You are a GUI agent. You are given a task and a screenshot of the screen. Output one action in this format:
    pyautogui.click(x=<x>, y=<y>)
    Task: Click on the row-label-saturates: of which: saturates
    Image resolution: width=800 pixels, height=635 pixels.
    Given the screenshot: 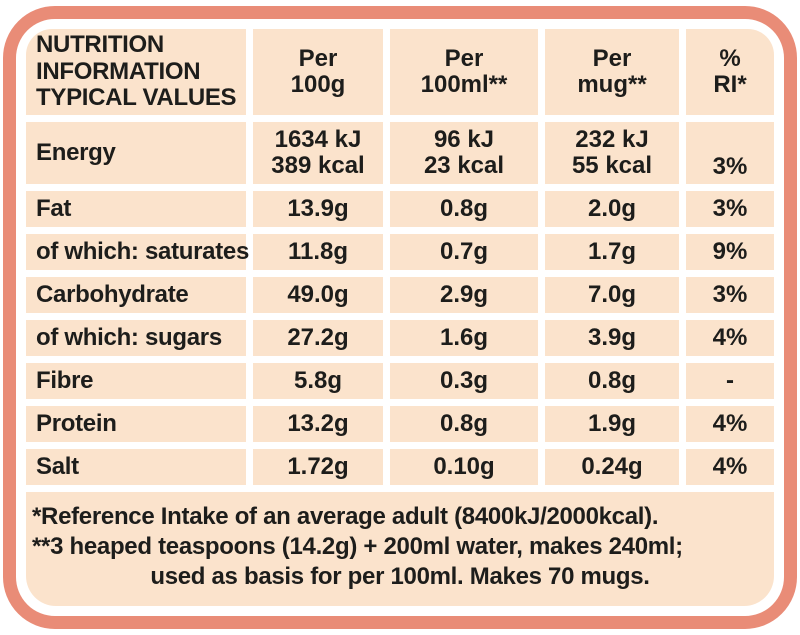 What is the action you would take?
    pyautogui.click(x=137, y=252)
    